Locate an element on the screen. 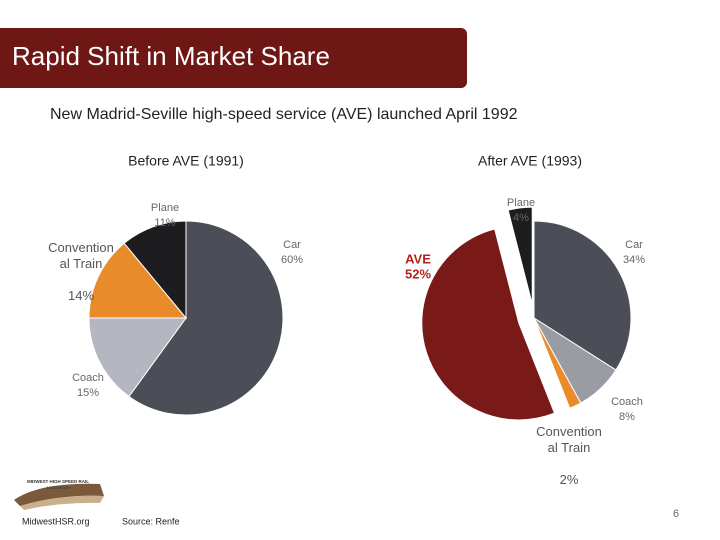  slice-value-label: 52% is located at coordinates (418, 273).